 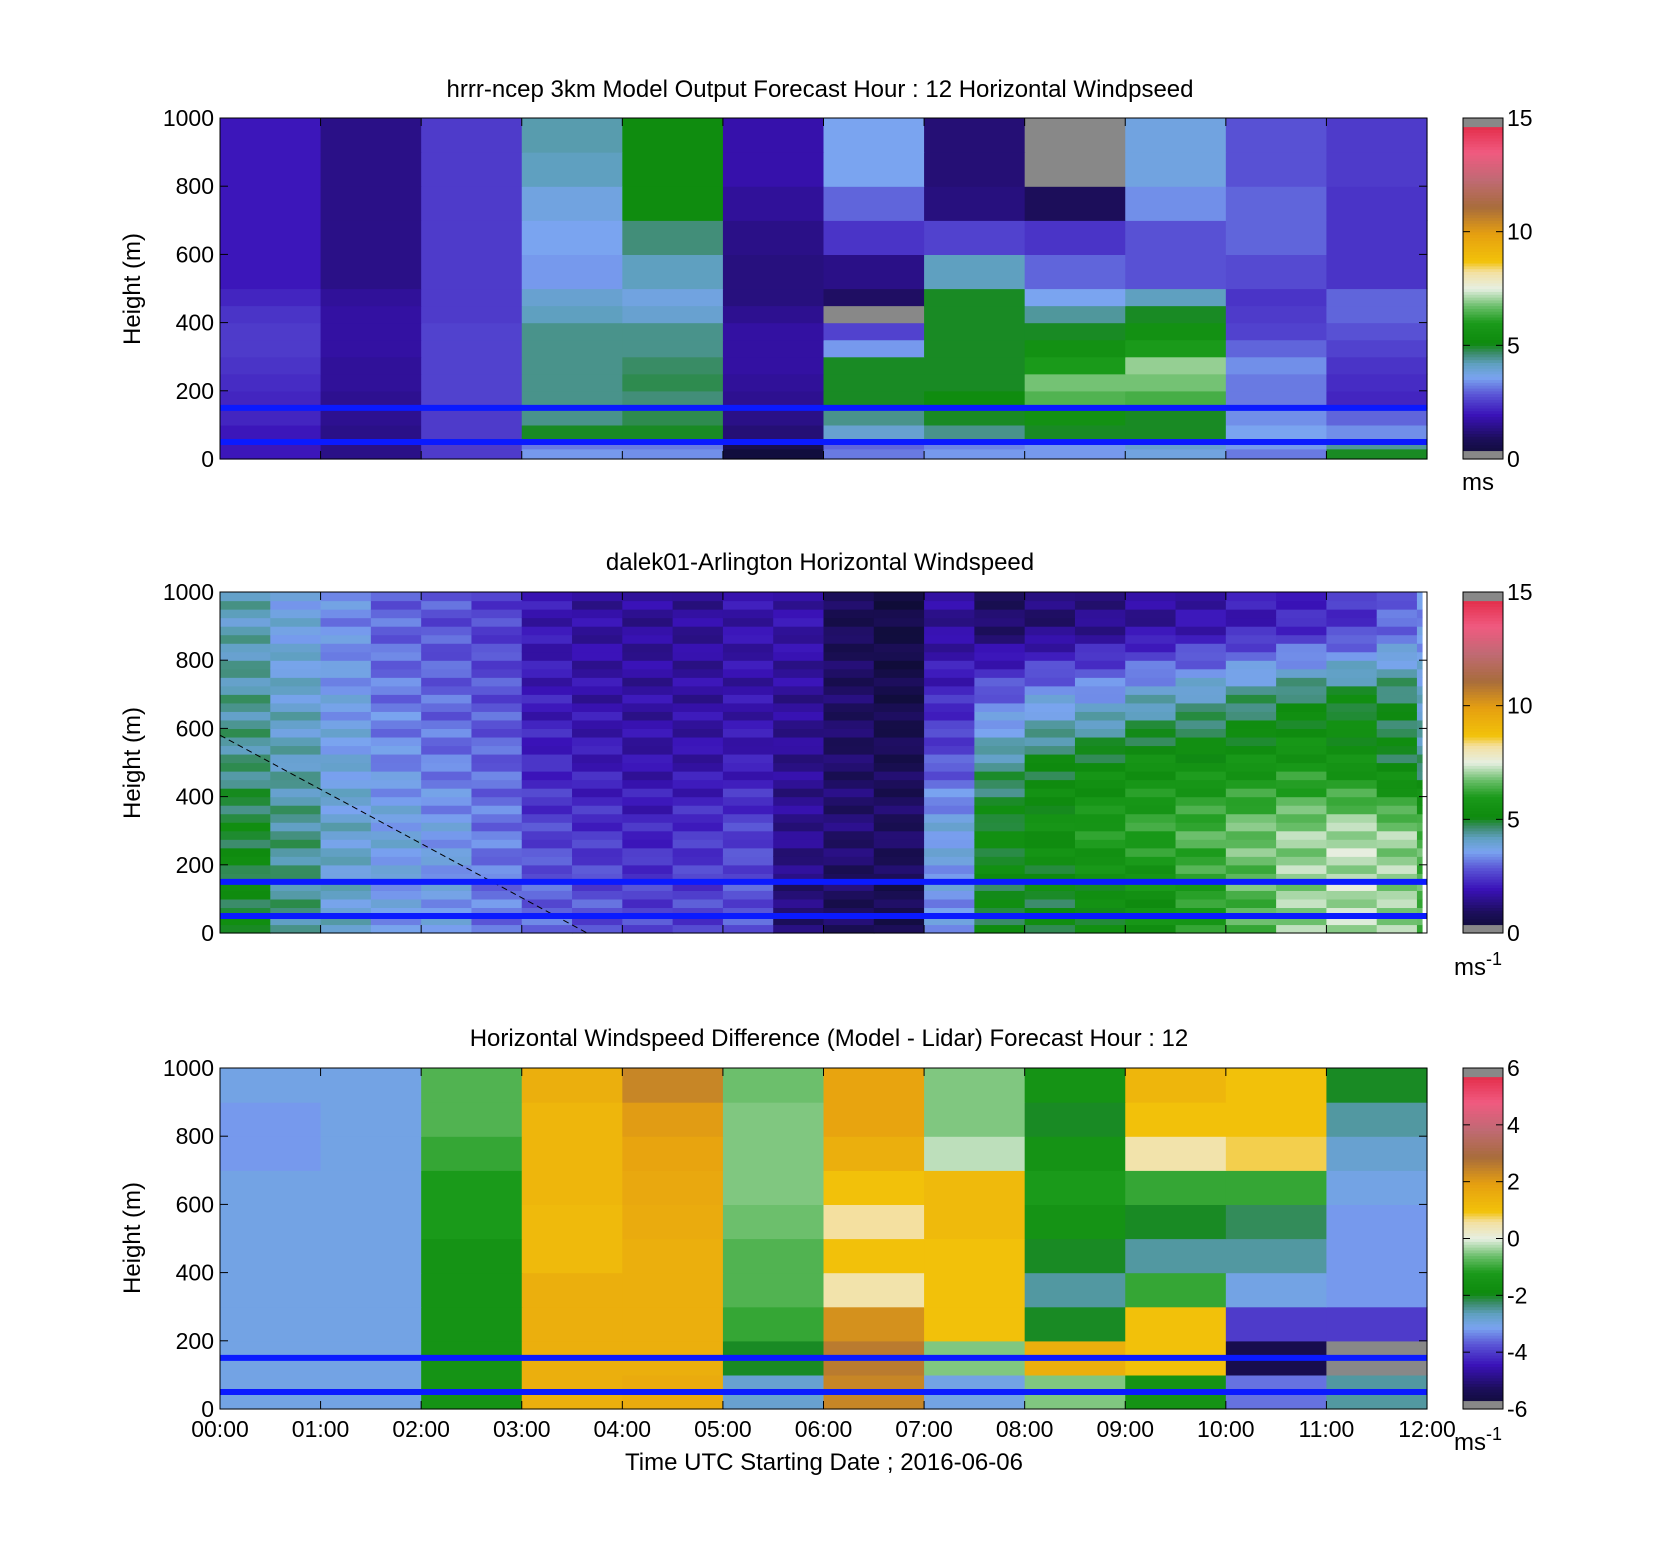 I want to click on colorbar-tick-label: -2, so click(x=1517, y=1295).